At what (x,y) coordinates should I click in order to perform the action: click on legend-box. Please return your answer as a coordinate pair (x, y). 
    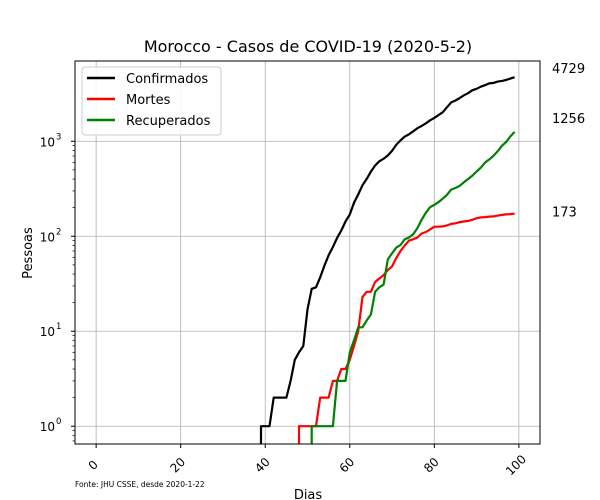
    Looking at the image, I should click on (151, 101).